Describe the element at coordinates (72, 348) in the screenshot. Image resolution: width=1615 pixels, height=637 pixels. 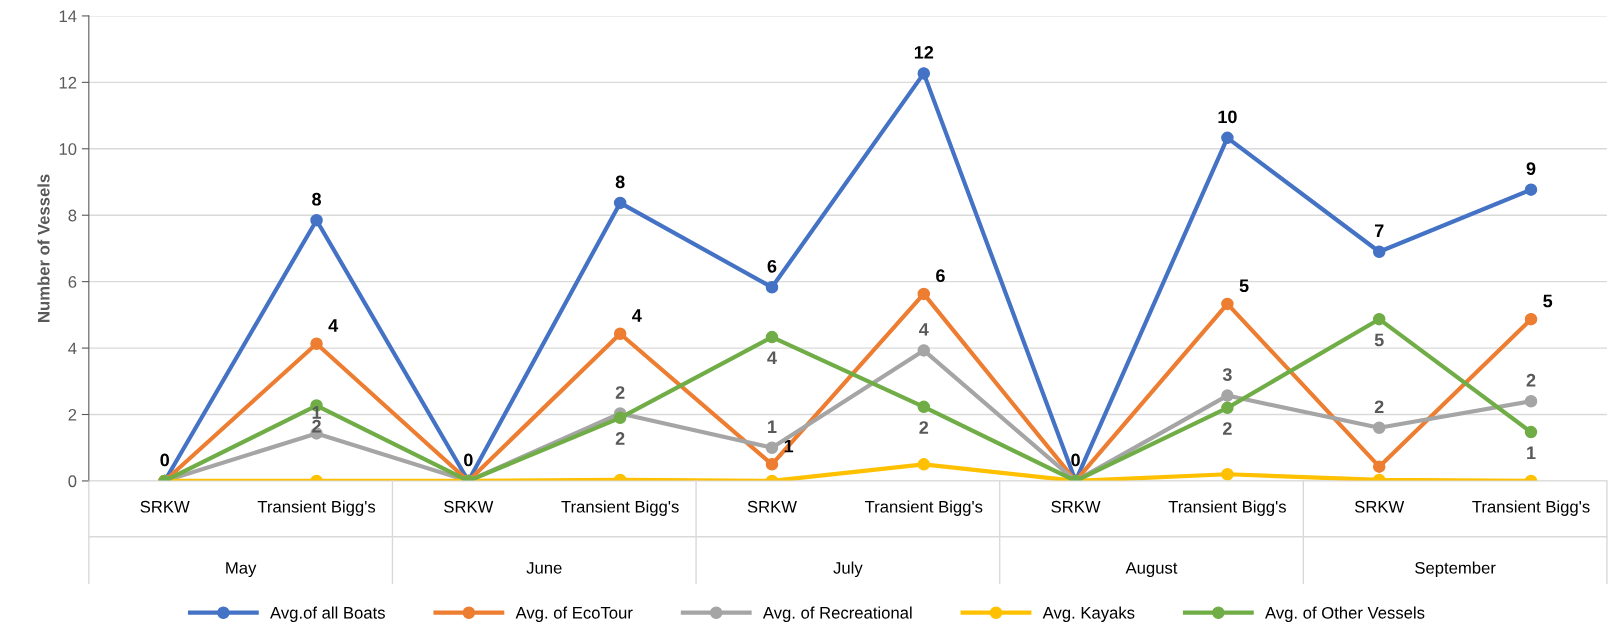
I see `y-tick-label: 4` at that location.